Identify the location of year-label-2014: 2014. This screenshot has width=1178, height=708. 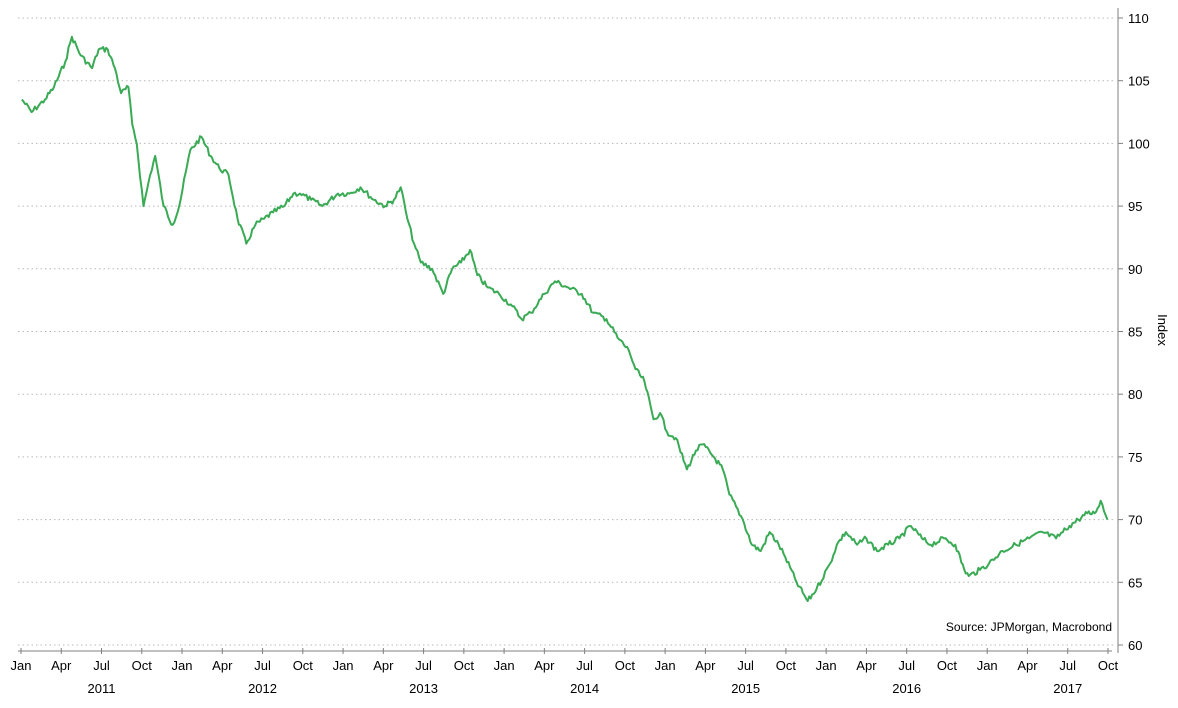
(584, 688).